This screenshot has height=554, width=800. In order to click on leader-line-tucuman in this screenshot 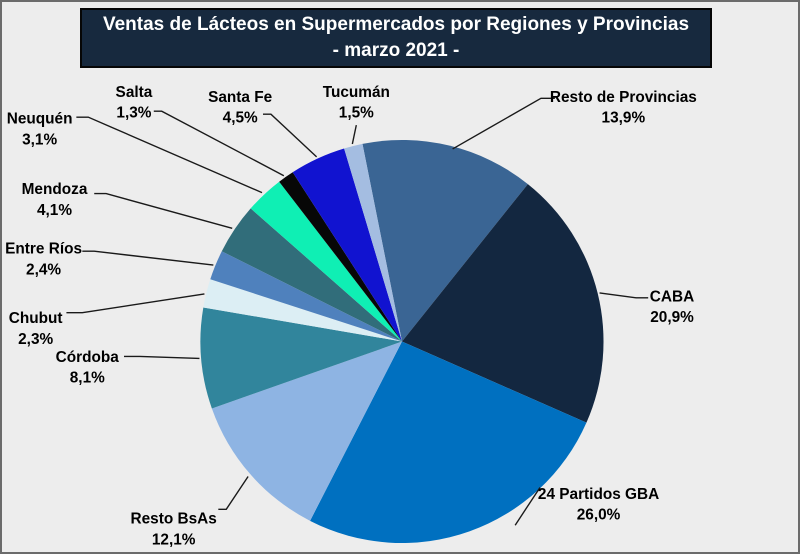, I will do `click(354, 134)`.